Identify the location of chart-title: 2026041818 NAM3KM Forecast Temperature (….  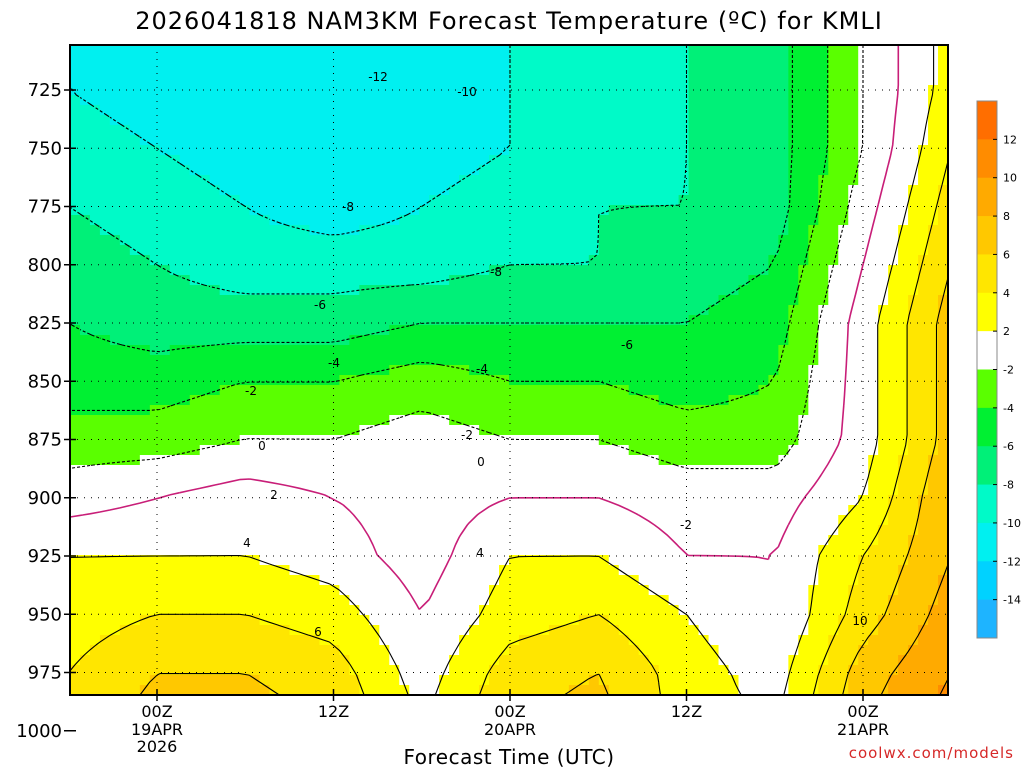
(509, 21).